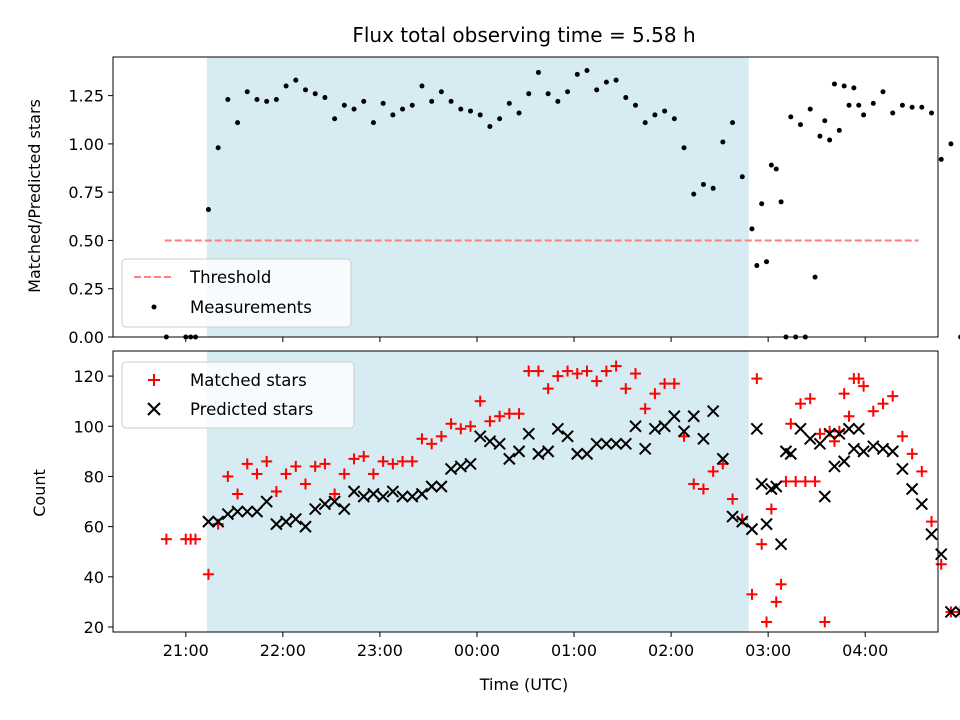  Describe the element at coordinates (525, 339) in the screenshot. I see `ratio-x-axis` at that location.